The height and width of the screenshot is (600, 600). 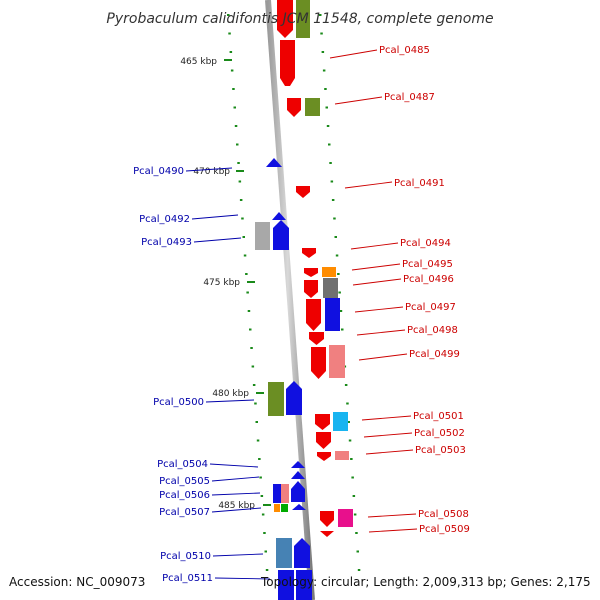 I want to click on gene-label: Pcal_0502, so click(x=439, y=433).